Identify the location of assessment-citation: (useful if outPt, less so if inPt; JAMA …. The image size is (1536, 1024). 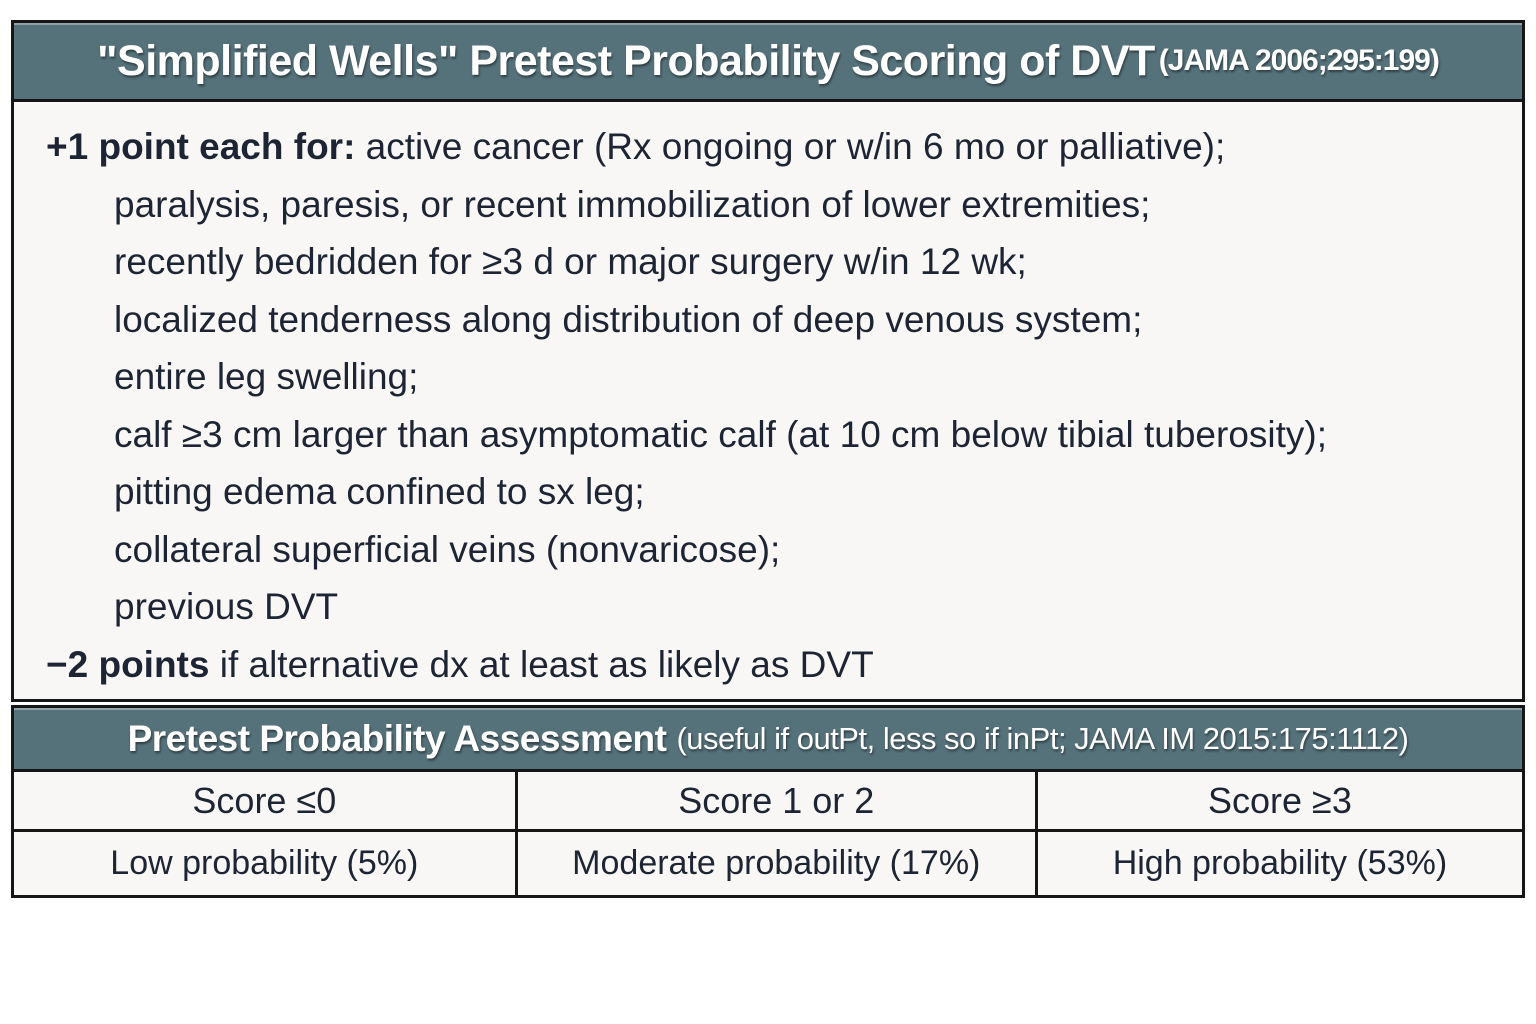
(1042, 738).